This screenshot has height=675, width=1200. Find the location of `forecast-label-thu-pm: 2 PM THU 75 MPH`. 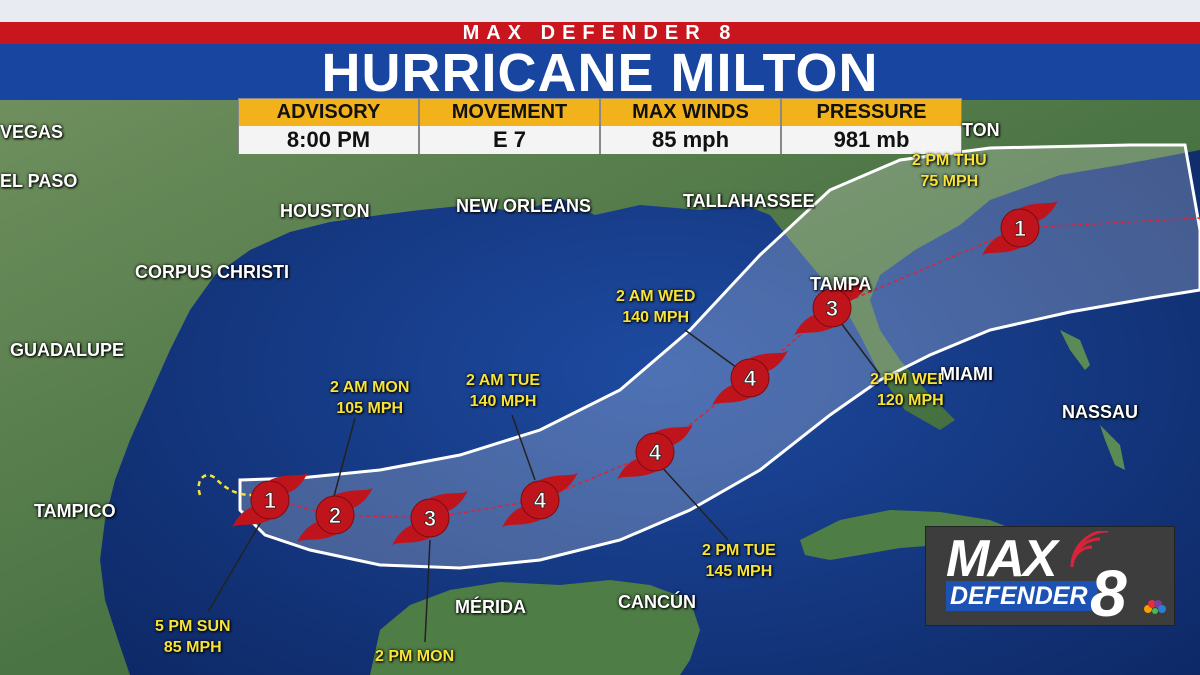

forecast-label-thu-pm: 2 PM THU 75 MPH is located at coordinates (949, 171).